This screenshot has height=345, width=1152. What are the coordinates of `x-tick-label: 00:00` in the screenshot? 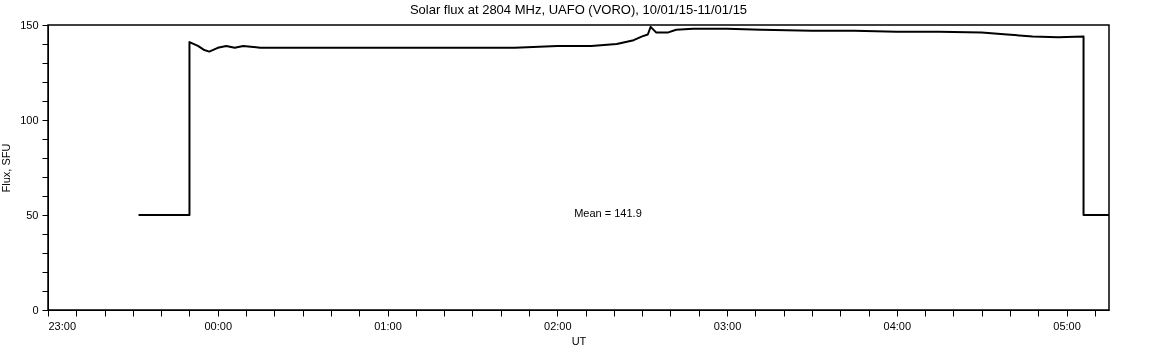 It's located at (218, 325).